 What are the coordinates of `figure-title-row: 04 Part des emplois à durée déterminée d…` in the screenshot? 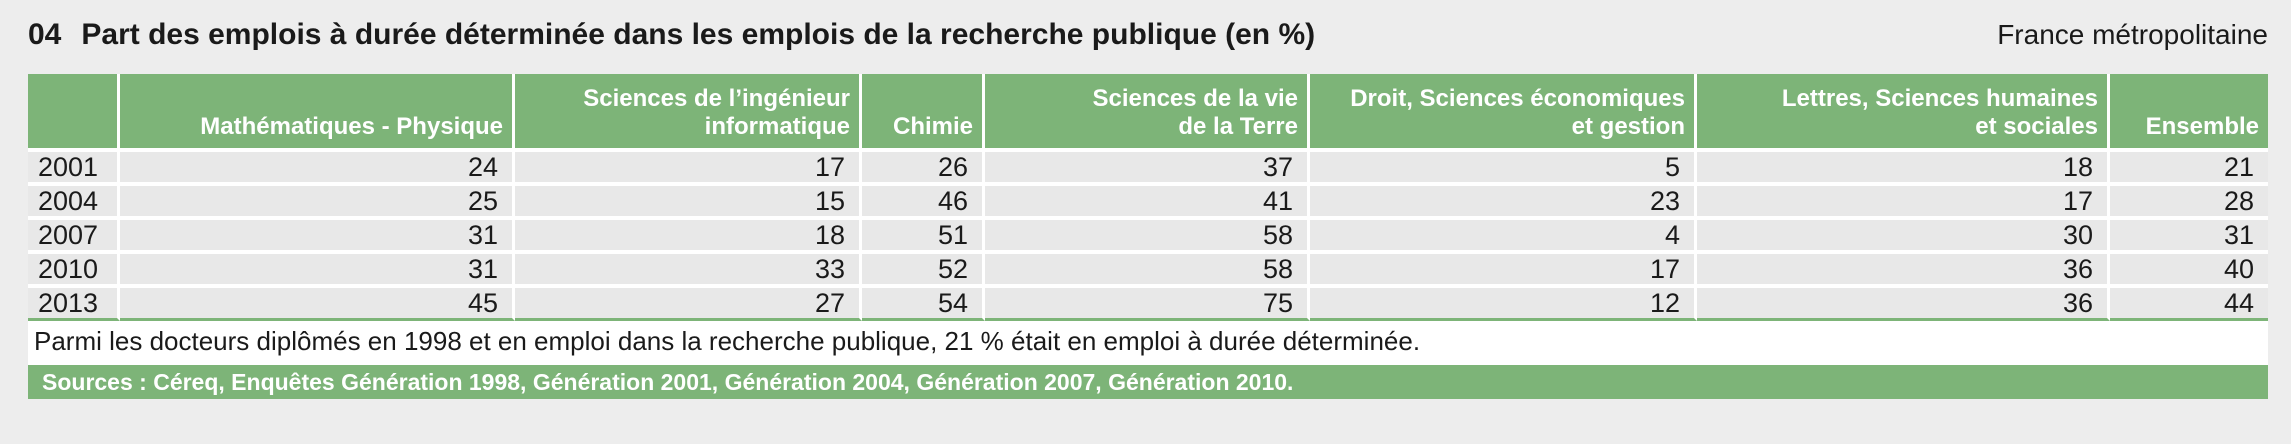 It's located at (1148, 29).